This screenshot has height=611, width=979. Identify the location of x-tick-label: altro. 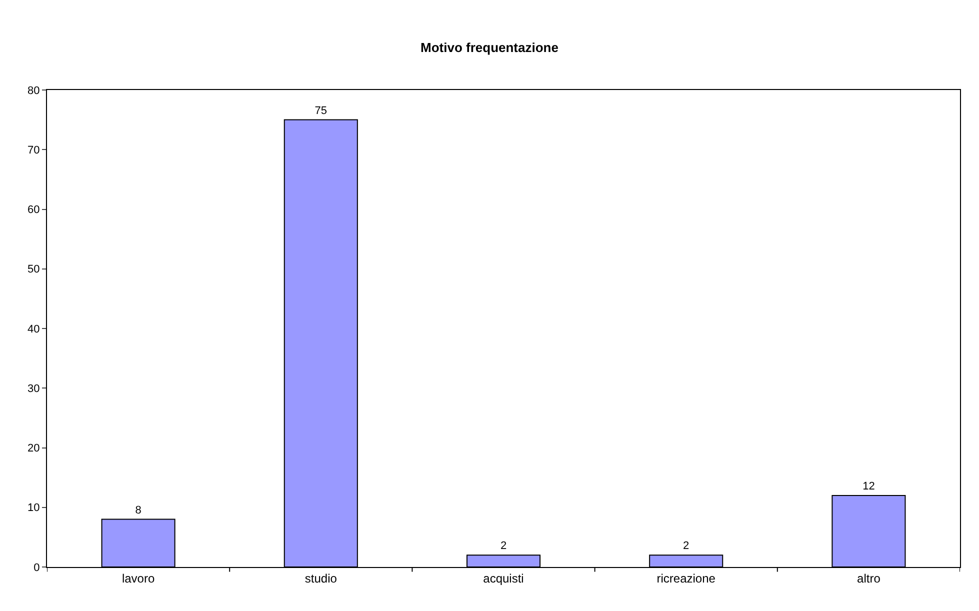
(869, 578).